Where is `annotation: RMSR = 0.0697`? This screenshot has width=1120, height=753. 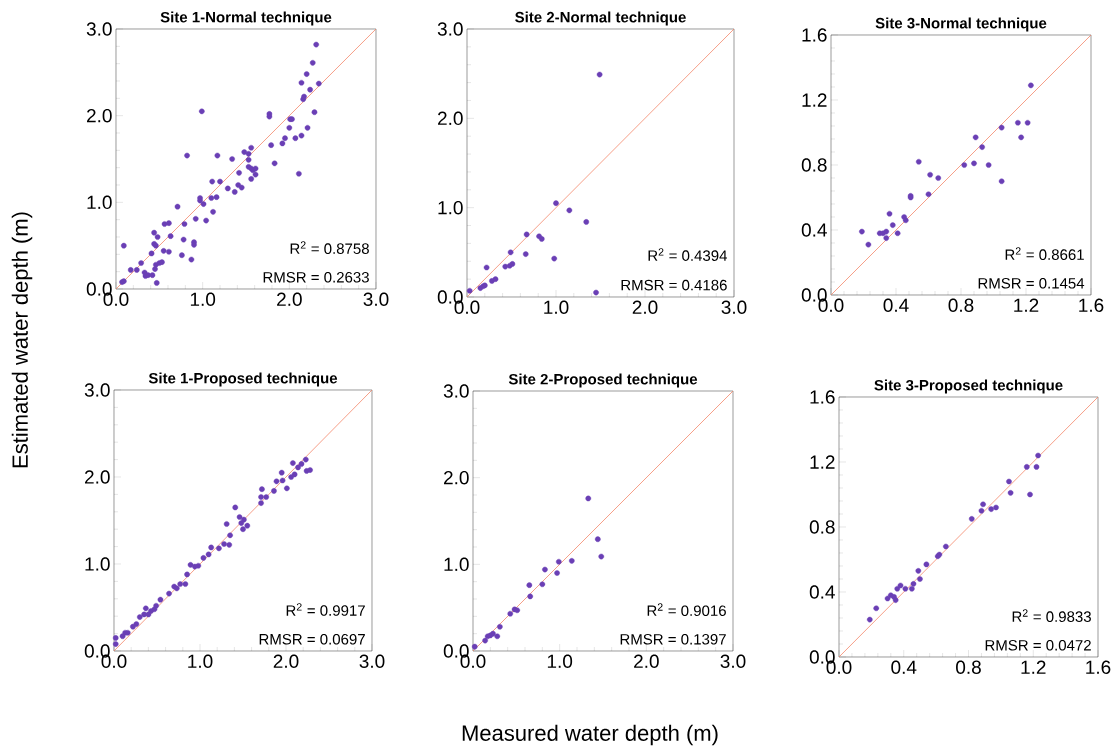 annotation: RMSR = 0.0697 is located at coordinates (312, 639).